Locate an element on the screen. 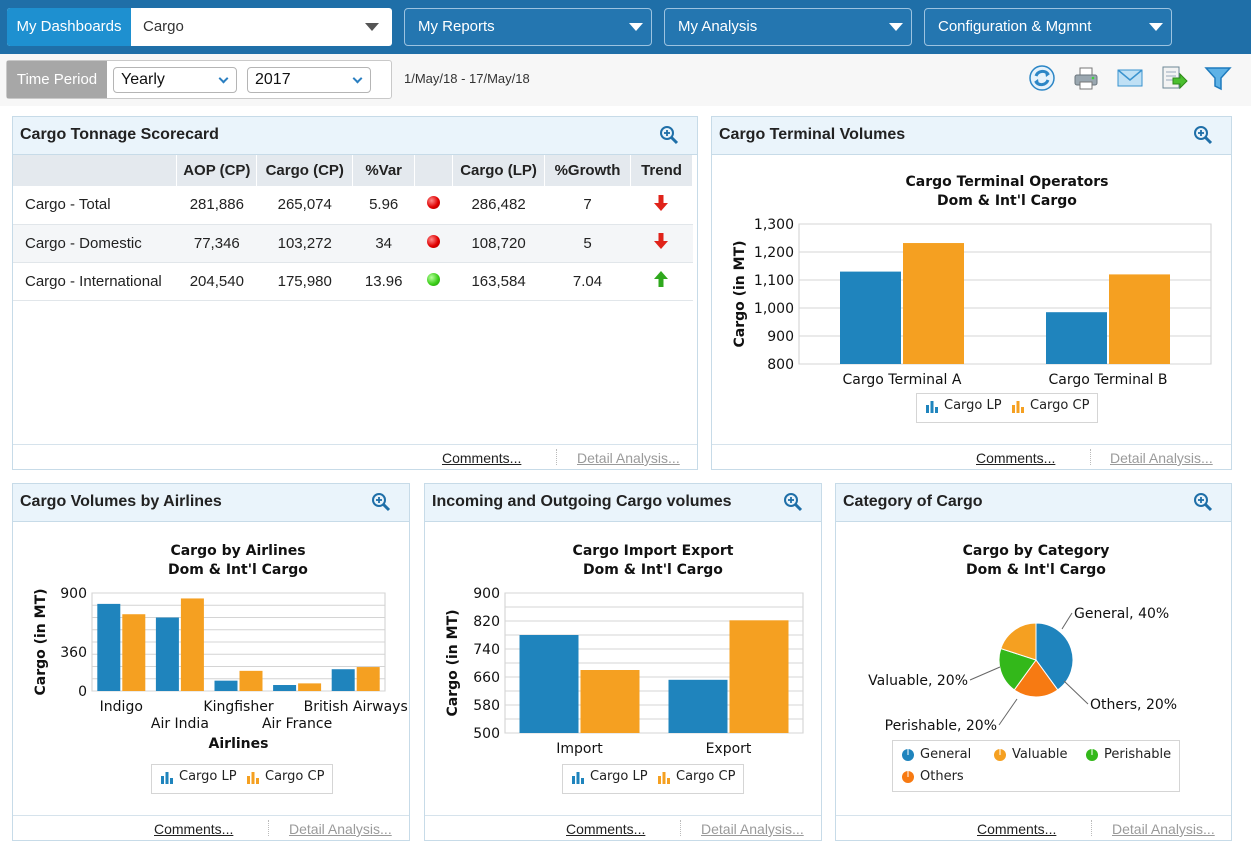 Image resolution: width=1251 pixels, height=857 pixels. chart-subtitle: Dom & Int'l Cargo is located at coordinates (1007, 201).